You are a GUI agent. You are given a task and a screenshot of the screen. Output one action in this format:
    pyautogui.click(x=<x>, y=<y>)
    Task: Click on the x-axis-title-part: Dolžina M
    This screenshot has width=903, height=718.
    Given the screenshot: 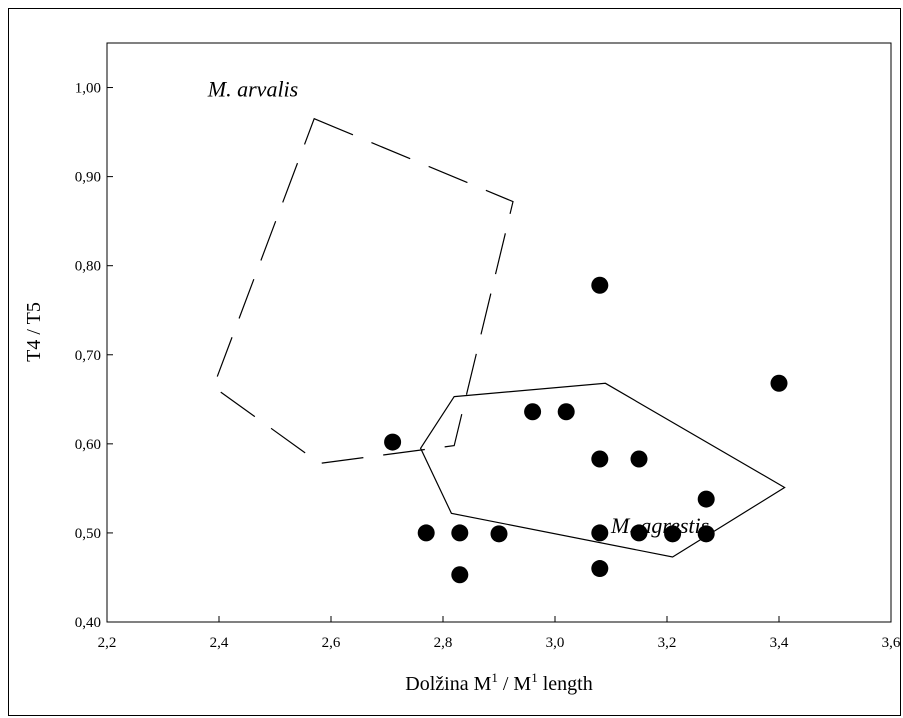 What is the action you would take?
    pyautogui.click(x=448, y=684)
    